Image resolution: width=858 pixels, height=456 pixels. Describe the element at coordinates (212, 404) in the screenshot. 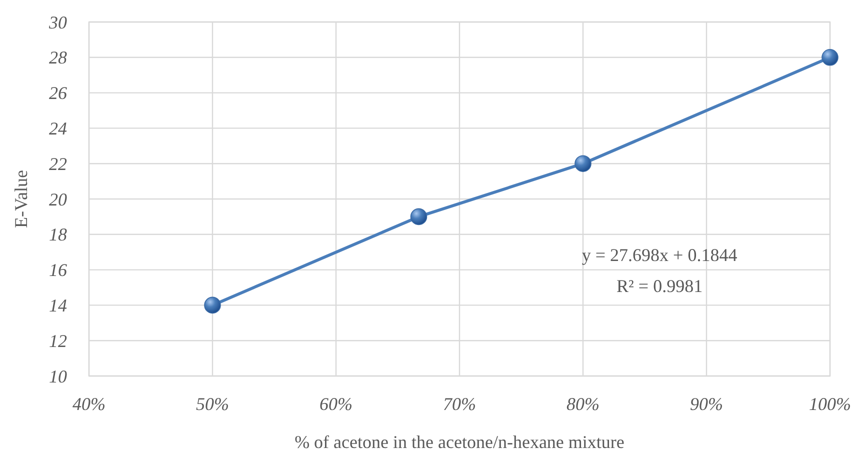

I see `x-tick-label: 50%` at that location.